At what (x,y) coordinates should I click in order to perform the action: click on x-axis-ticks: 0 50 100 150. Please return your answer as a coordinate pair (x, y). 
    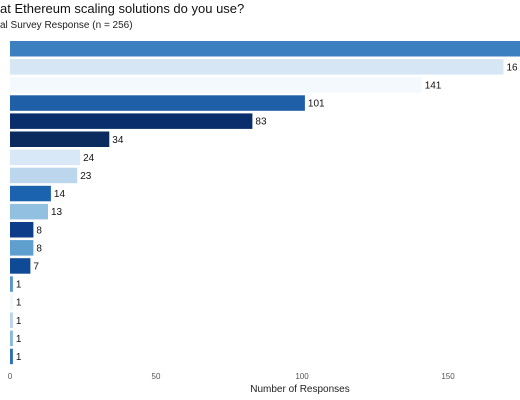
    Looking at the image, I should click on (231, 376).